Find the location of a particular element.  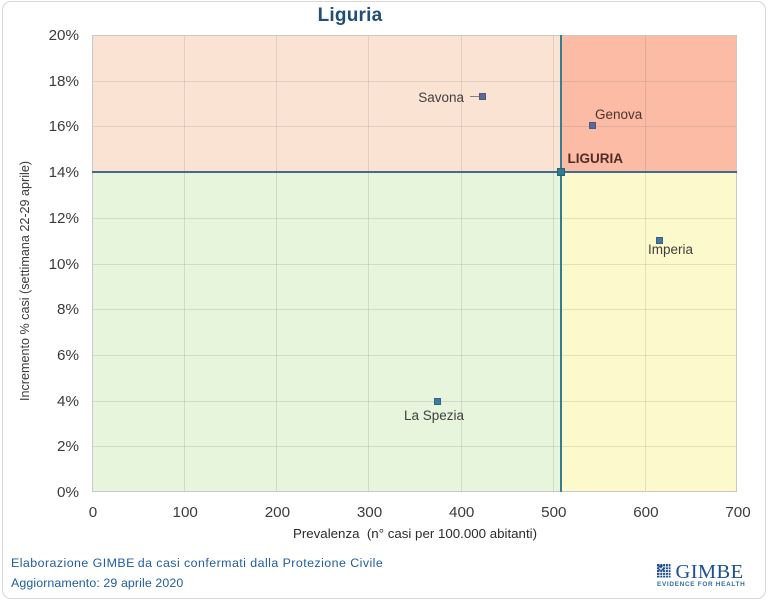

svg-text: GIMBE is located at coordinates (710, 572).